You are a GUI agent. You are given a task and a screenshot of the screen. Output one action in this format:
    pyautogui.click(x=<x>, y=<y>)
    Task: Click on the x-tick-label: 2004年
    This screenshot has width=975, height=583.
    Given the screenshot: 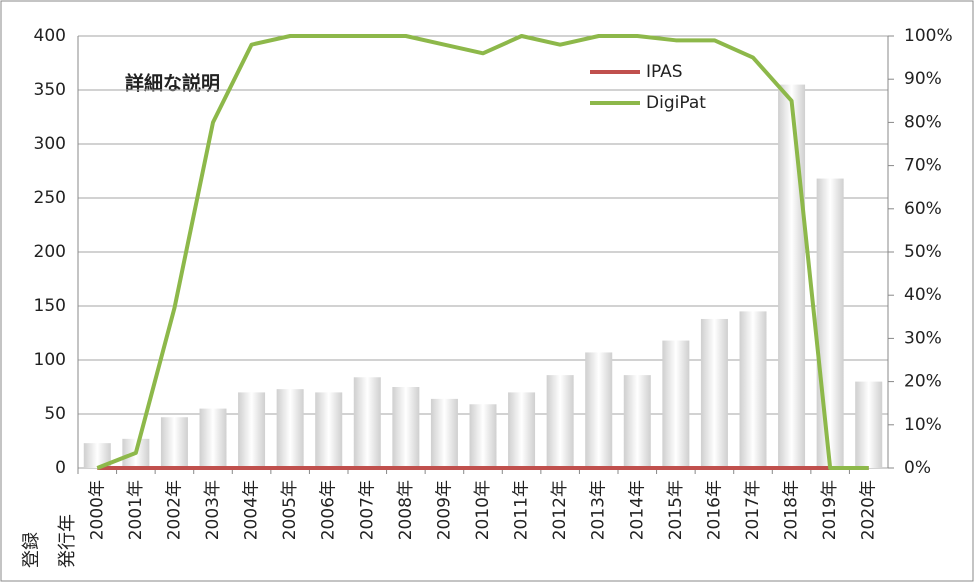 What is the action you would take?
    pyautogui.click(x=252, y=510)
    